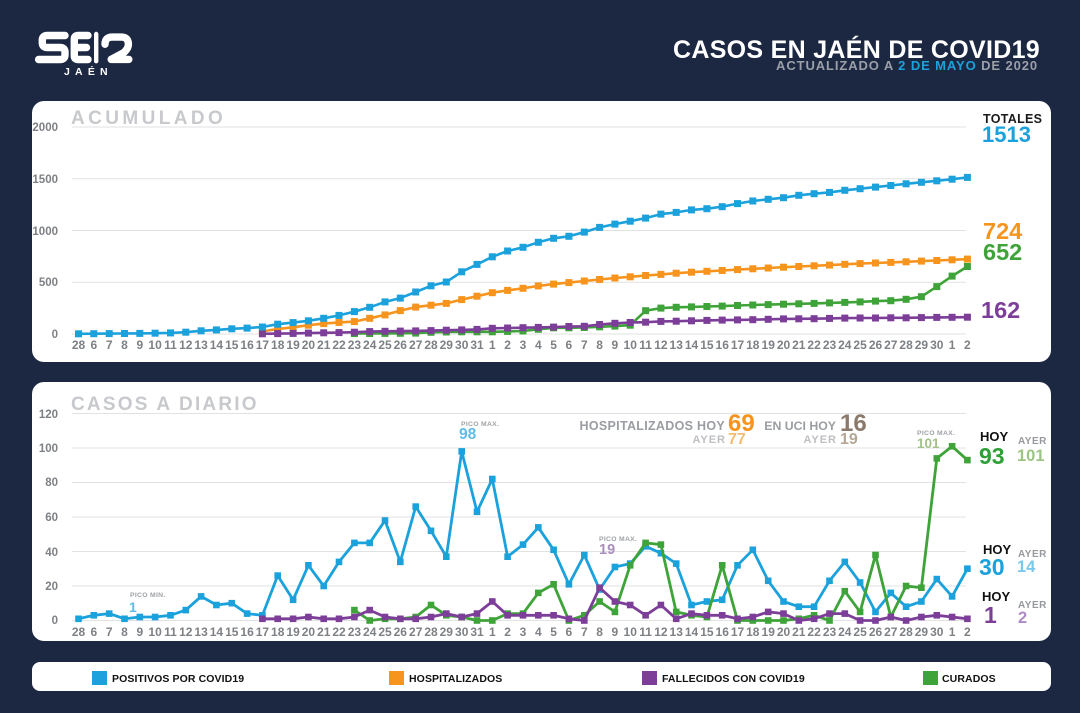 This screenshot has height=713, width=1080. What do you see at coordinates (553, 345) in the screenshot?
I see `svg-text: 5` at bounding box center [553, 345].